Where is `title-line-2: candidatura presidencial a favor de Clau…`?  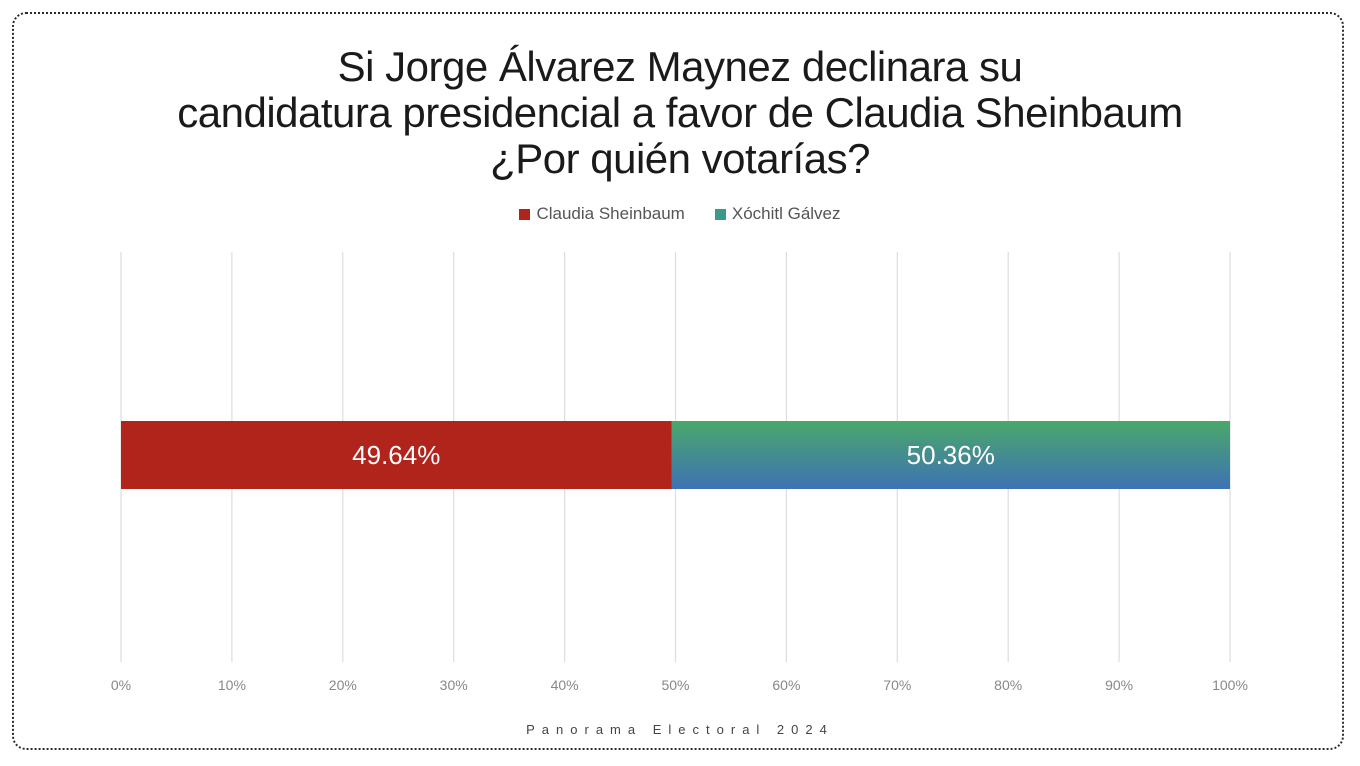
title-line-2: candidatura presidencial a favor de Clau… is located at coordinates (680, 112).